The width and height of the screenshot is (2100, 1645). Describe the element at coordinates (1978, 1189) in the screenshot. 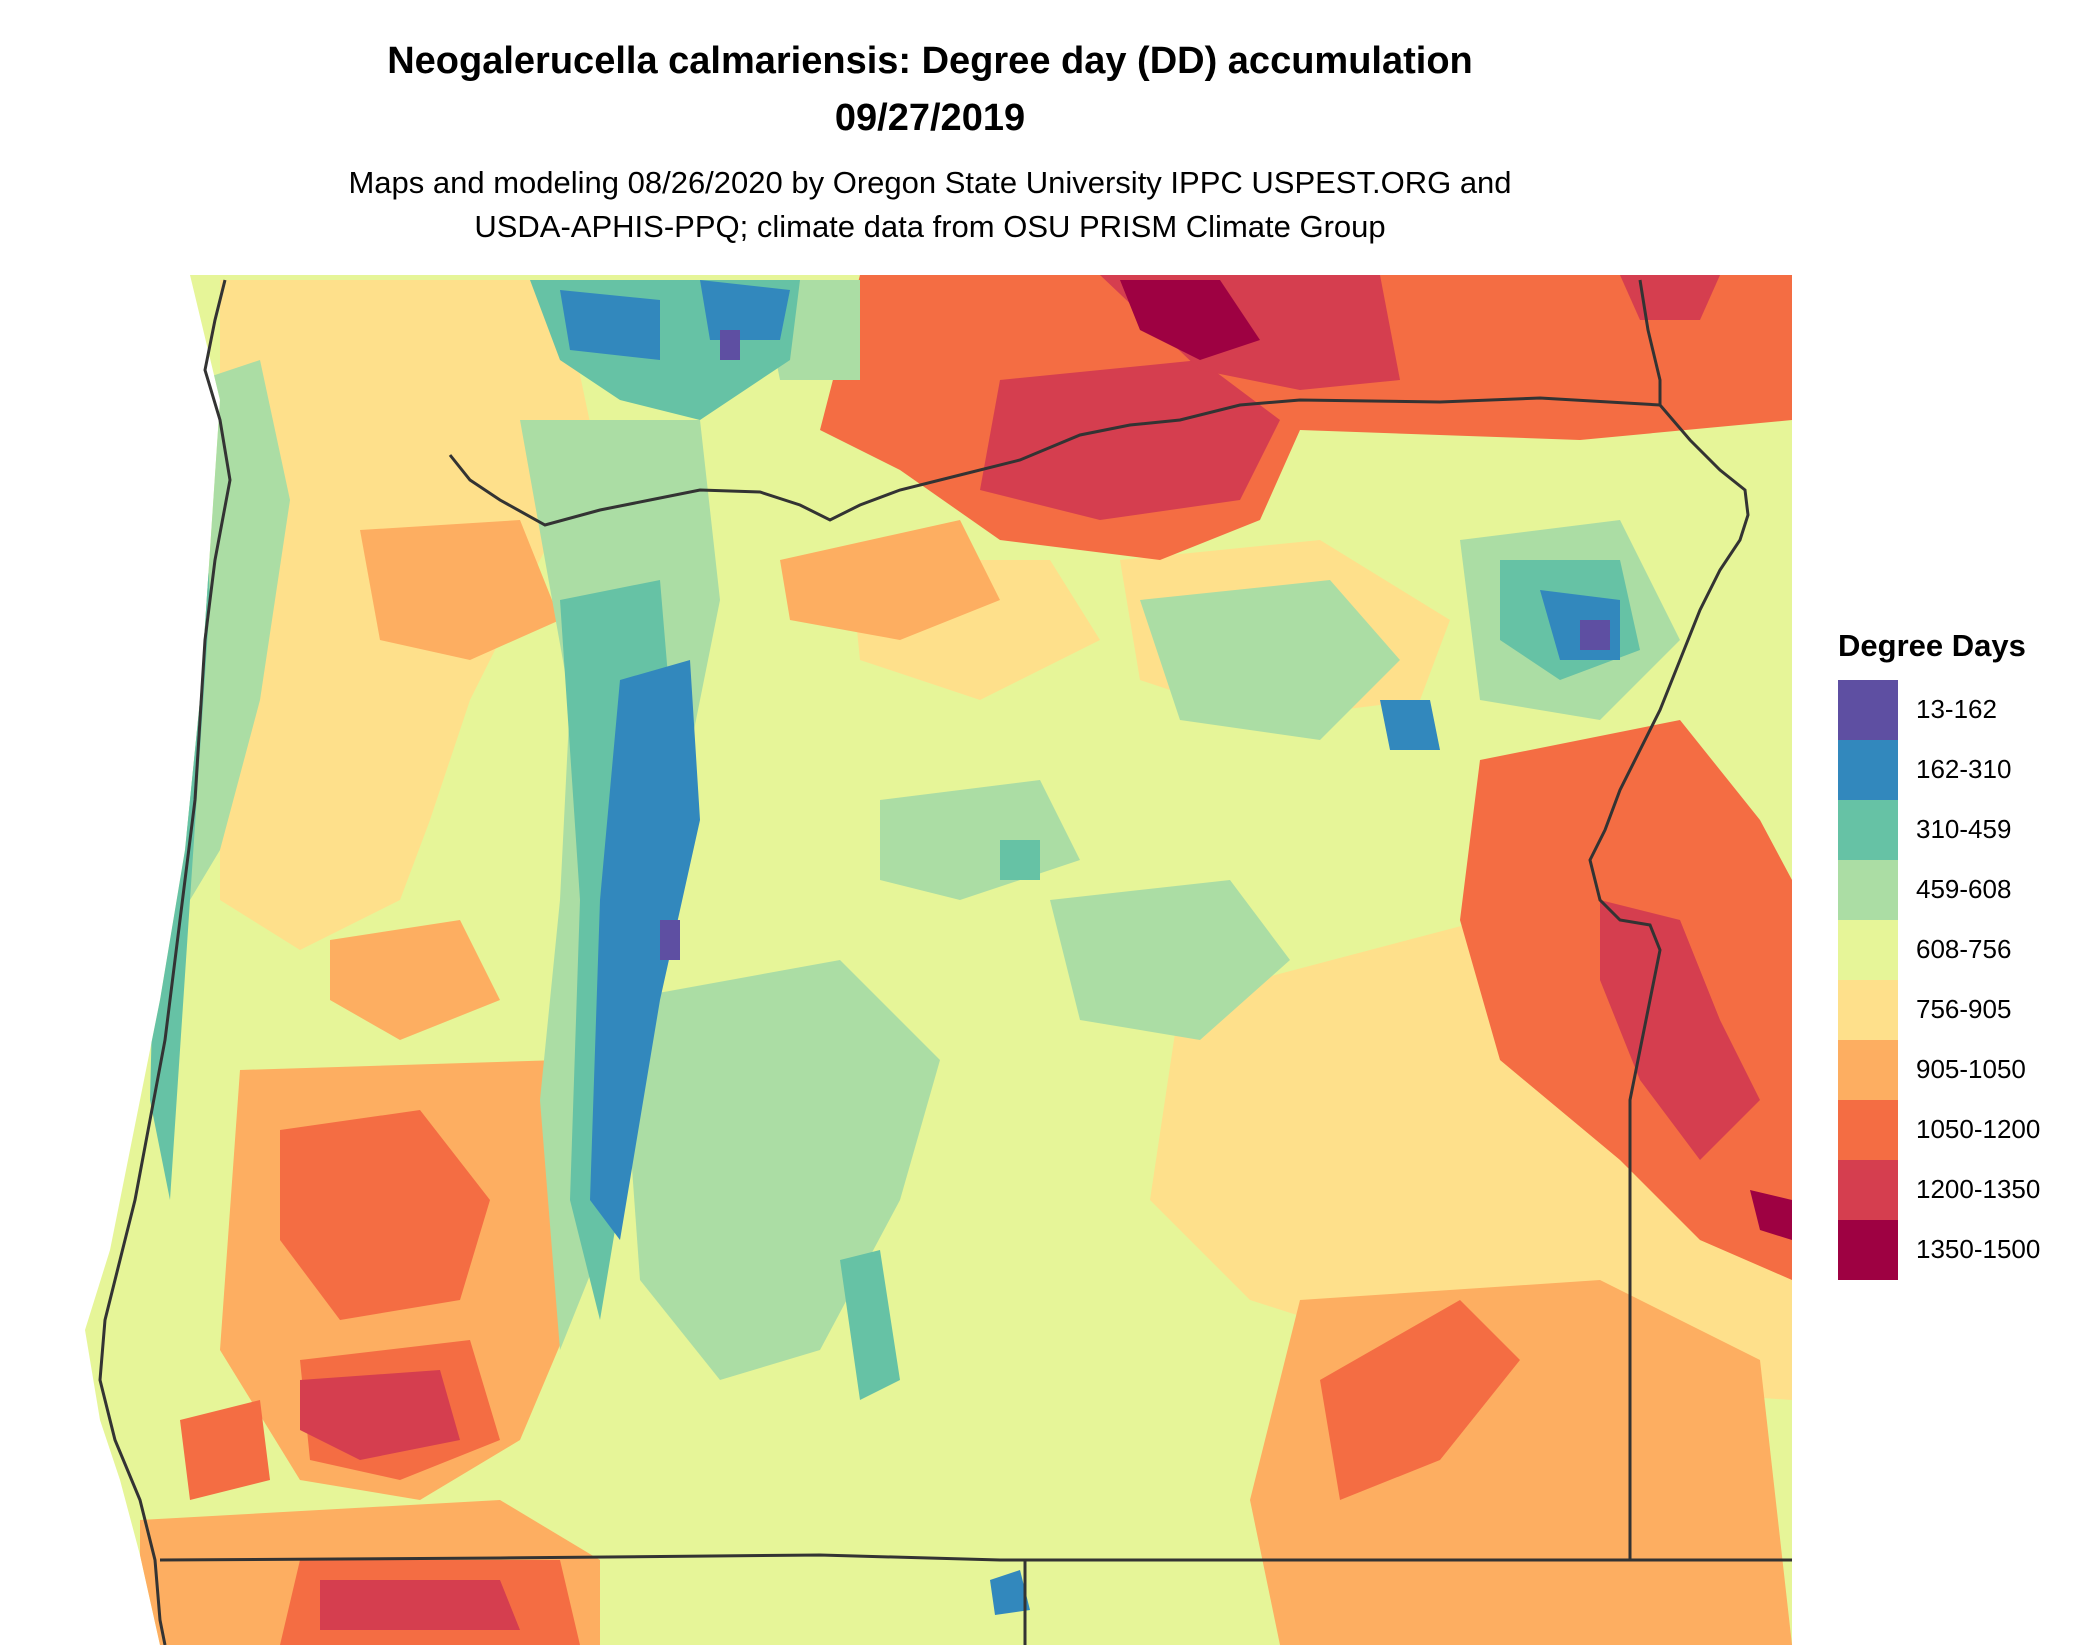

I see `legend-label: 1200-1350` at that location.